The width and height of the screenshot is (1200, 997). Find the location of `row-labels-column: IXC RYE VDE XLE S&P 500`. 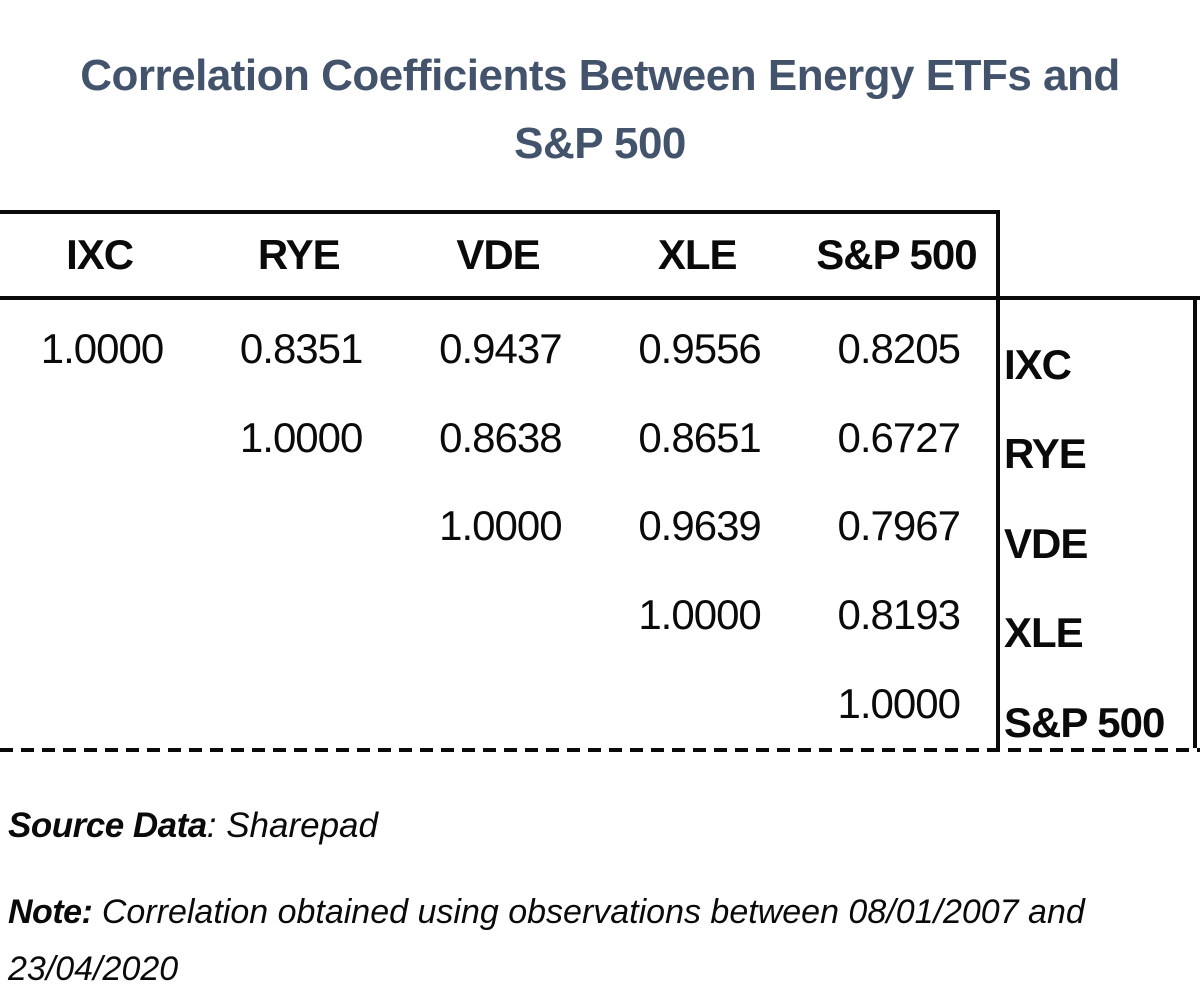

row-labels-column: IXC RYE VDE XLE S&P 500 is located at coordinates (1098, 524).